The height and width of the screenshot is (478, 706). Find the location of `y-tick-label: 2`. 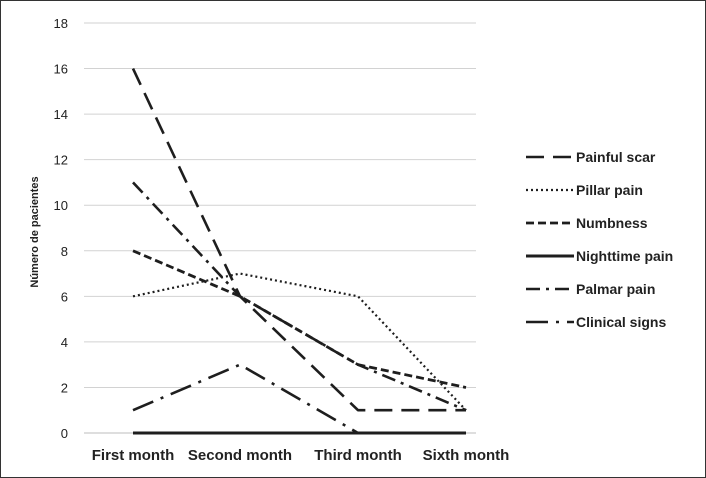

y-tick-label: 2 is located at coordinates (64, 387).